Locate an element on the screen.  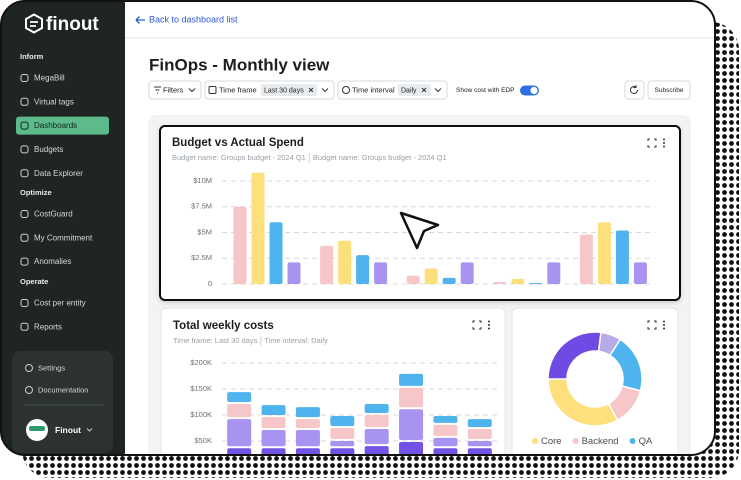
widget-subtitle: Time frame: Last 30 days is located at coordinates (215, 340).